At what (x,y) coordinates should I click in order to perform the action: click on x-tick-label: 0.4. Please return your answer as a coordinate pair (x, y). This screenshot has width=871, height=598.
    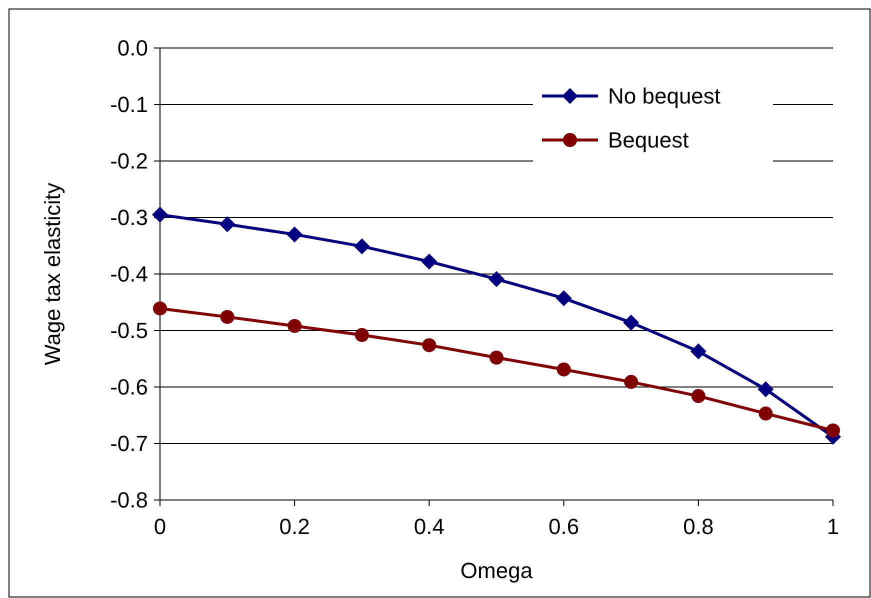
    Looking at the image, I should click on (429, 526).